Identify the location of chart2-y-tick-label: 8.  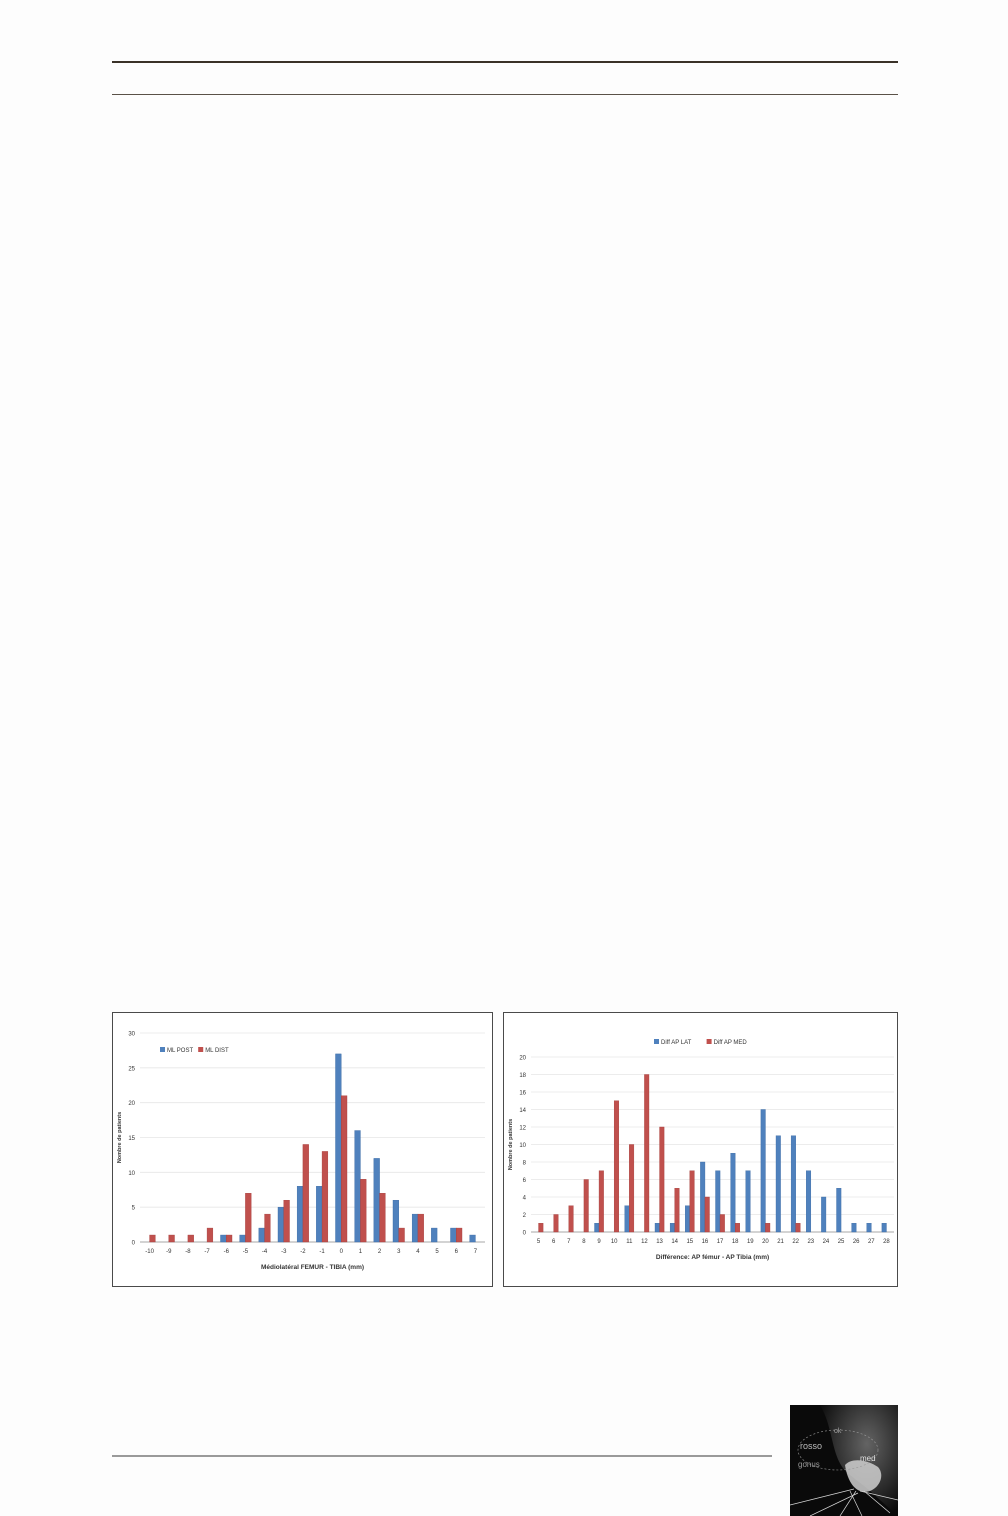
(525, 1164).